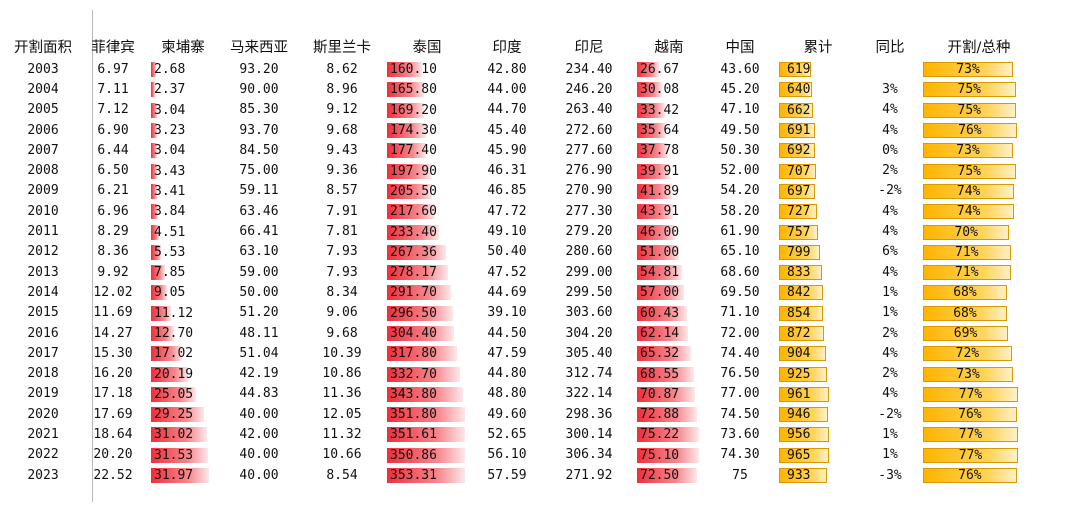  I want to click on vietnam-cell: 65.32, so click(669, 353).